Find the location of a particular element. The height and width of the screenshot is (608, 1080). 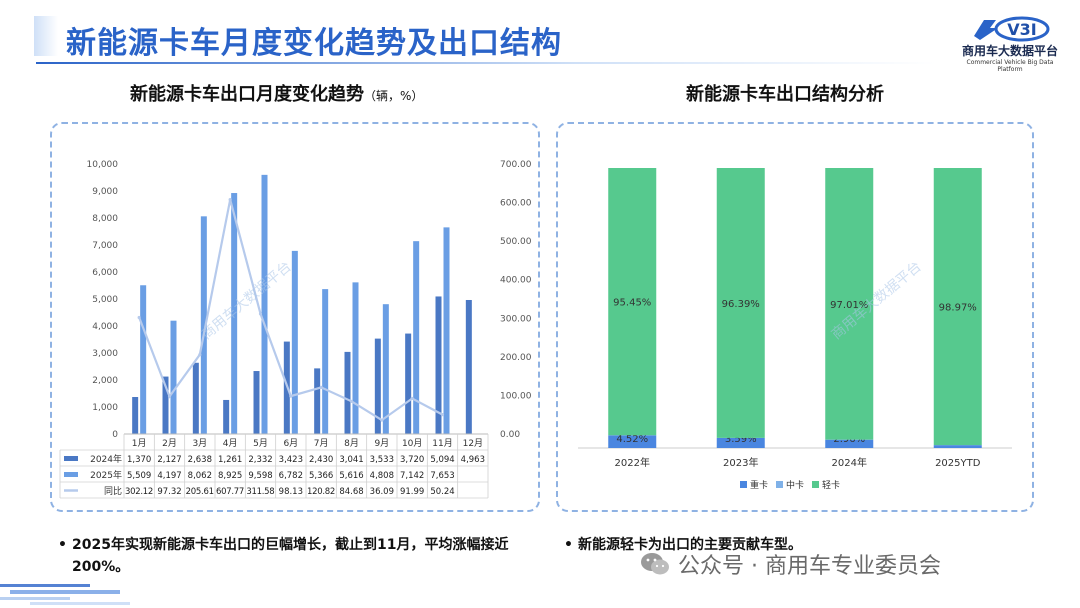

data-table-cell: 607.77 is located at coordinates (230, 492).